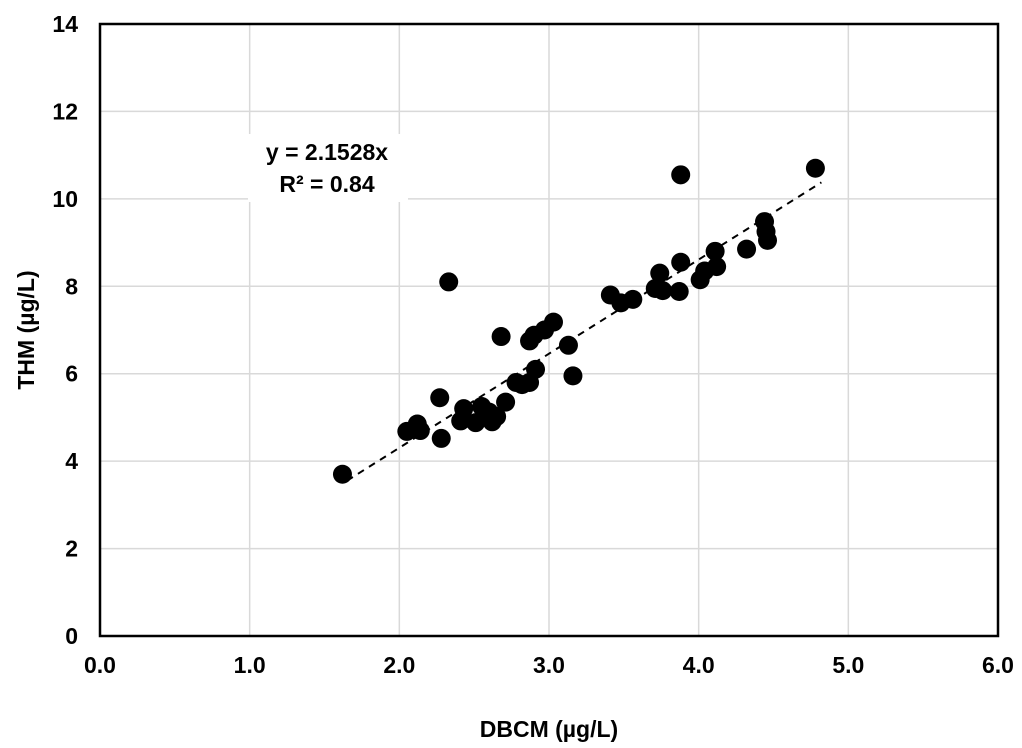  What do you see at coordinates (699, 665) in the screenshot?
I see `x-tick-label: 4.0` at bounding box center [699, 665].